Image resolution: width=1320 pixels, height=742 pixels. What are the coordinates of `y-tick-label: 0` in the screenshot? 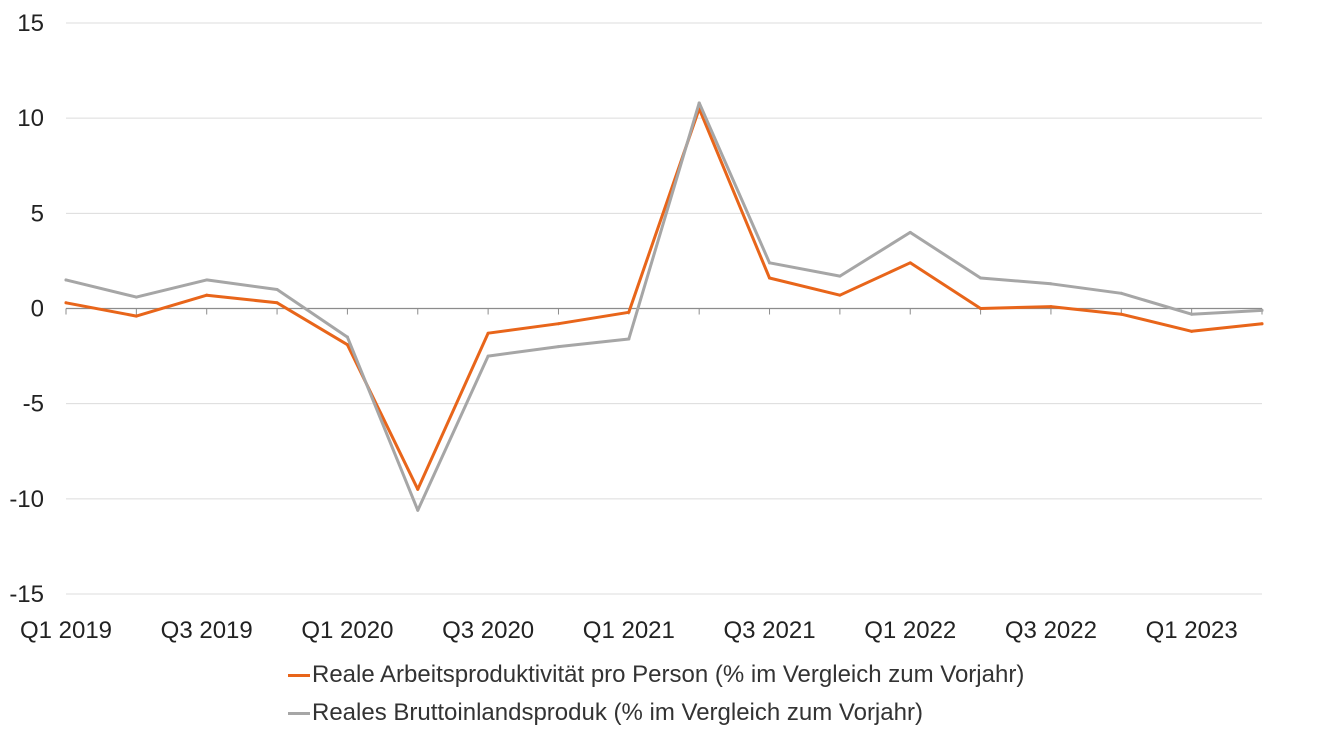 It's located at (37, 309).